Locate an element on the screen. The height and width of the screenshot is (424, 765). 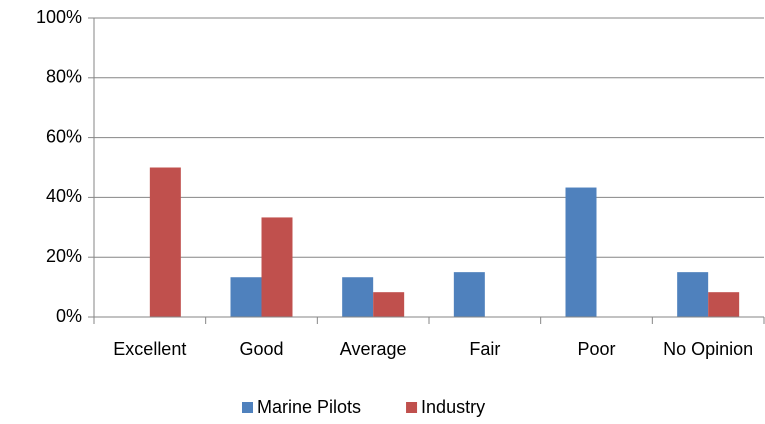
x-tick-label: Good is located at coordinates (261, 349).